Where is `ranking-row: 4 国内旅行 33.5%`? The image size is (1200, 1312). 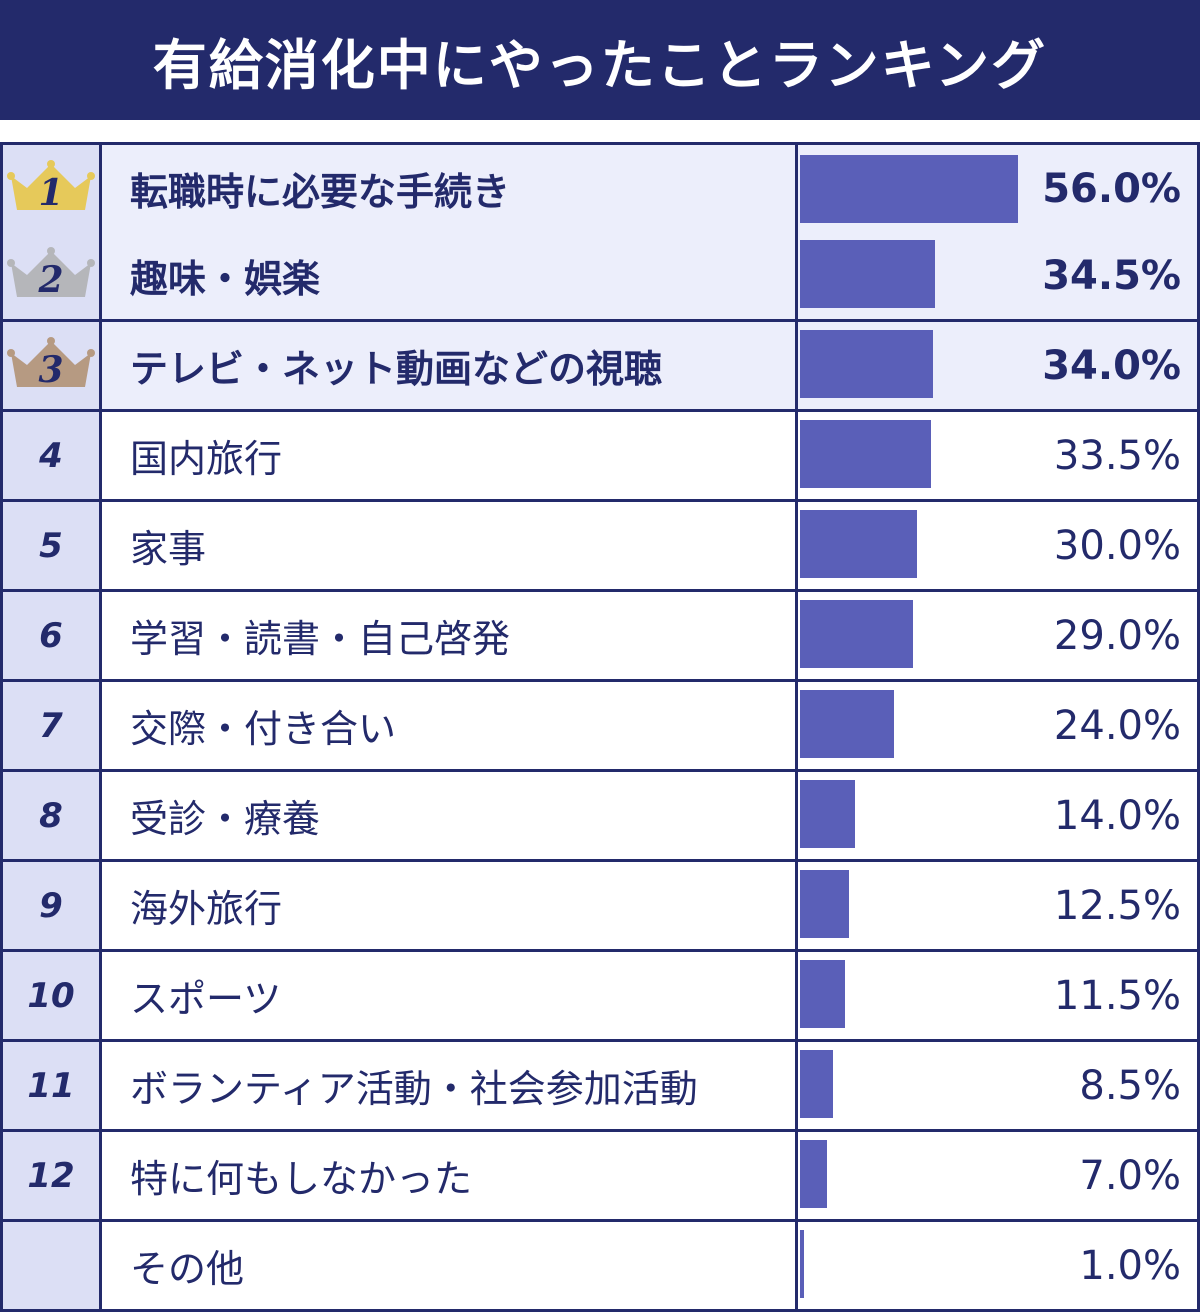
ranking-row: 4 国内旅行 33.5% is located at coordinates (600, 457).